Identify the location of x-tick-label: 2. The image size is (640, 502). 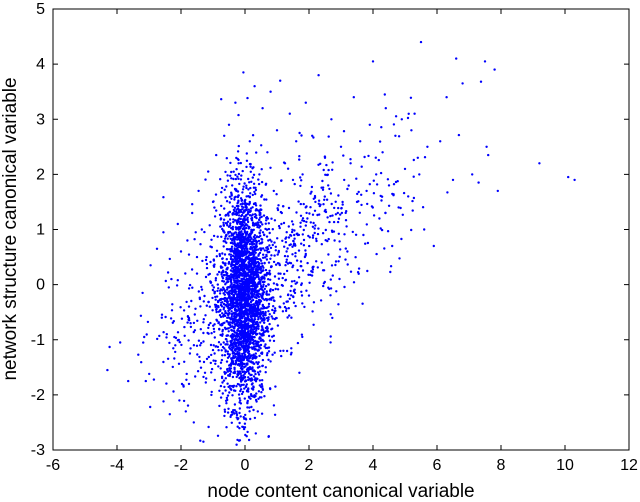
(309, 465).